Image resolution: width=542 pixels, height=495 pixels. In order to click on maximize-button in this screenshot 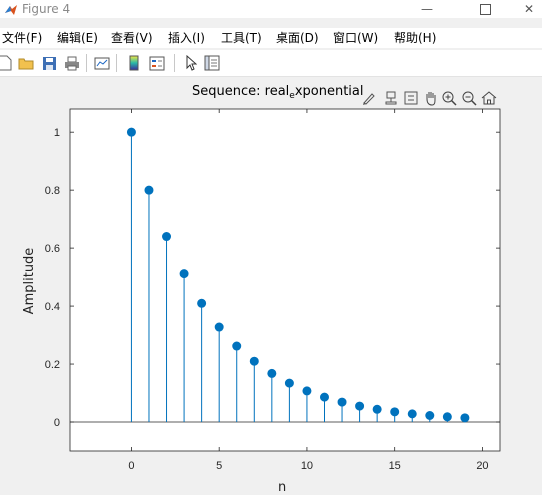, I will do `click(485, 9)`.